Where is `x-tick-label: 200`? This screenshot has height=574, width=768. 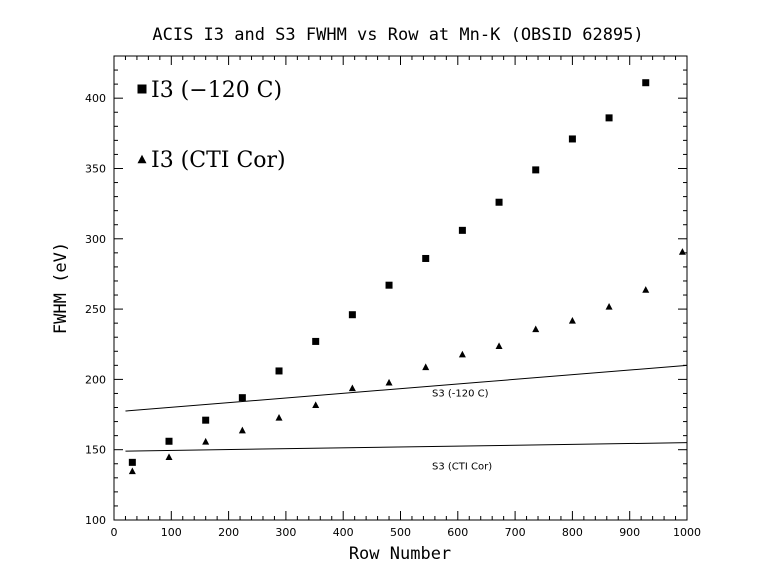
x-tick-label: 200 is located at coordinates (228, 532).